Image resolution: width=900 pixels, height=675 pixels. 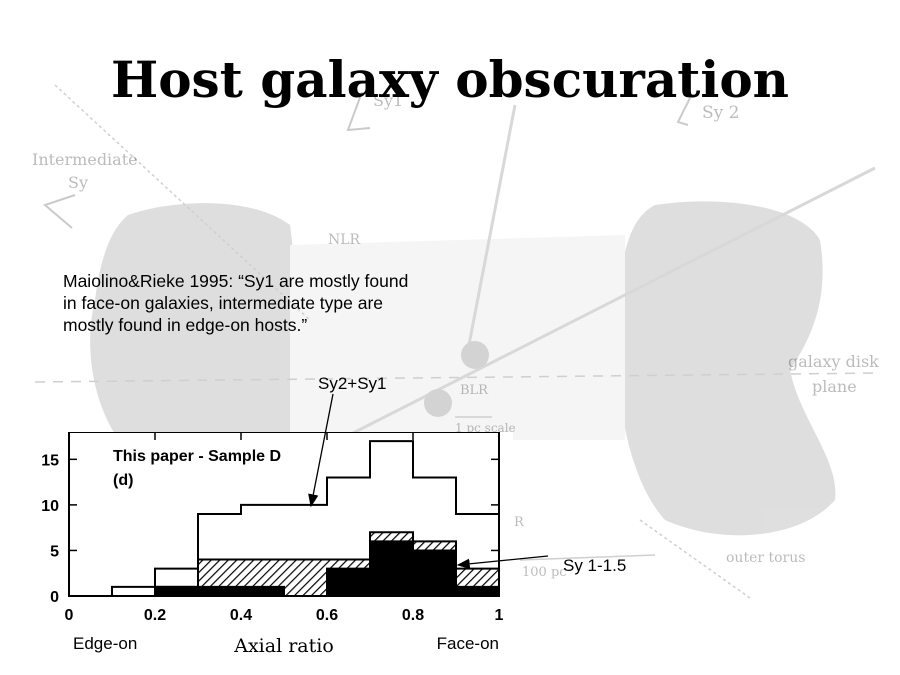 What do you see at coordinates (457, 337) in the screenshot?
I see `nlr-cone` at bounding box center [457, 337].